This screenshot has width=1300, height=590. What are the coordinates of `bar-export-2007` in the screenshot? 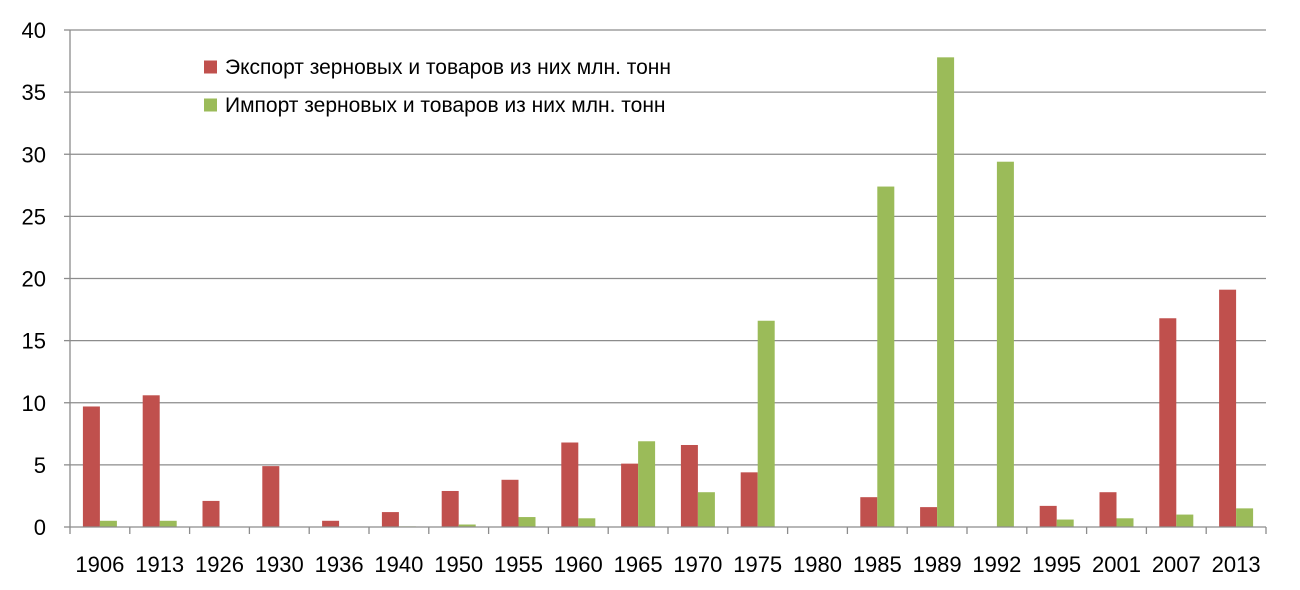 It's located at (1168, 422).